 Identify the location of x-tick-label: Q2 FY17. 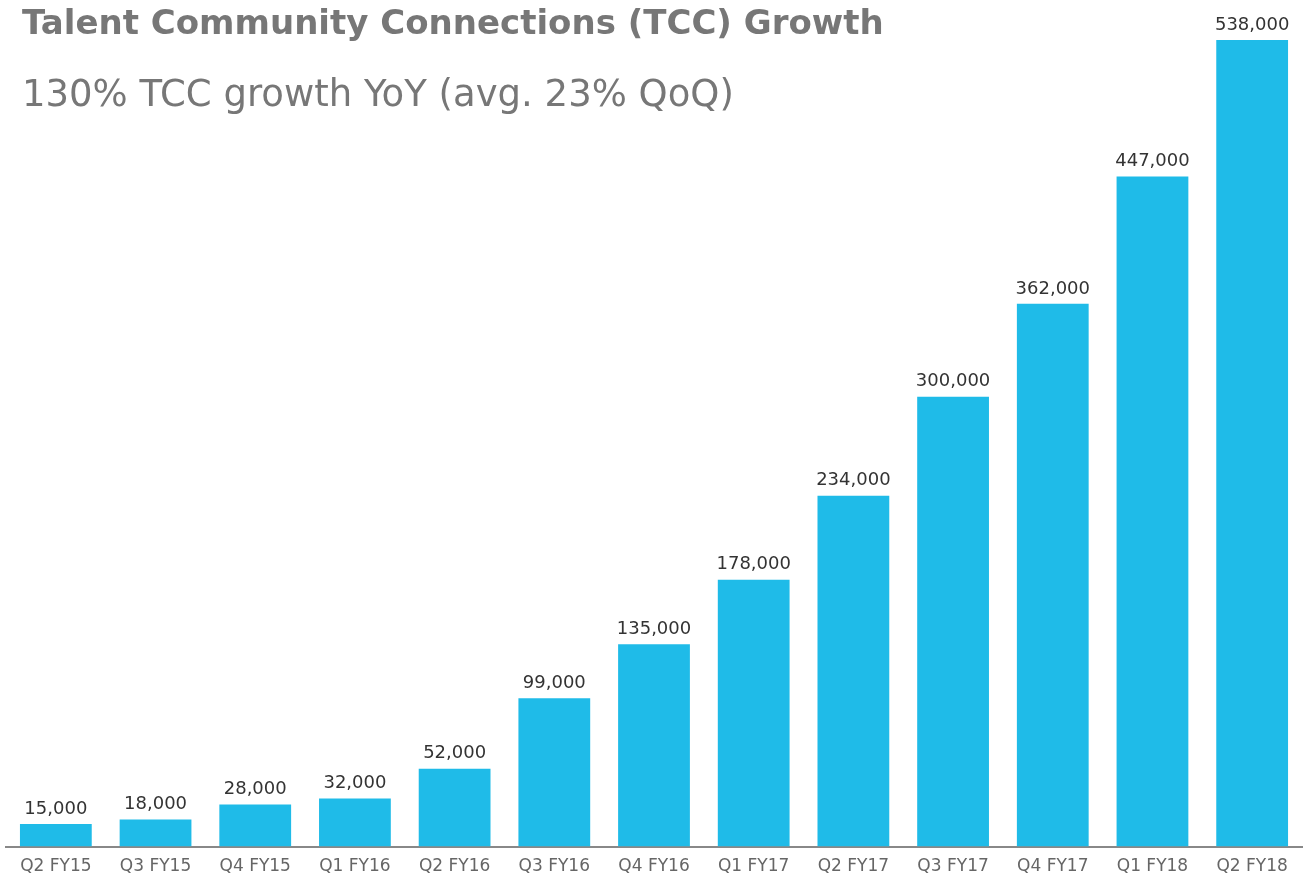
(853, 865).